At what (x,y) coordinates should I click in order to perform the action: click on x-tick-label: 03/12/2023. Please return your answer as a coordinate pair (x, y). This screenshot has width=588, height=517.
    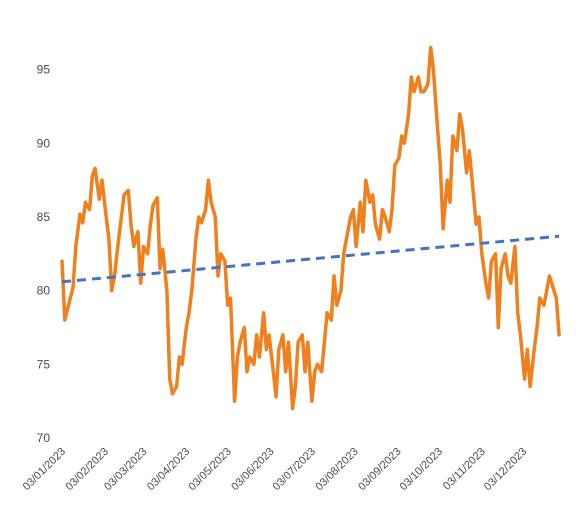
    Looking at the image, I should click on (505, 469).